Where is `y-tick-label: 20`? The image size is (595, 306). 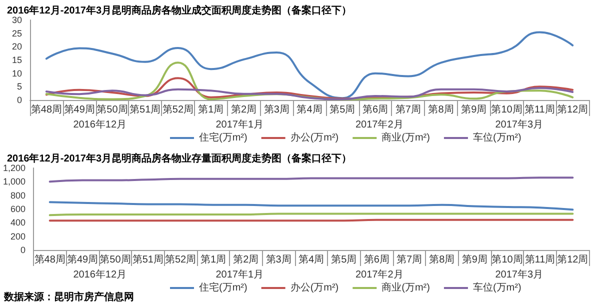 y-tick-label: 20 is located at coordinates (17, 47).